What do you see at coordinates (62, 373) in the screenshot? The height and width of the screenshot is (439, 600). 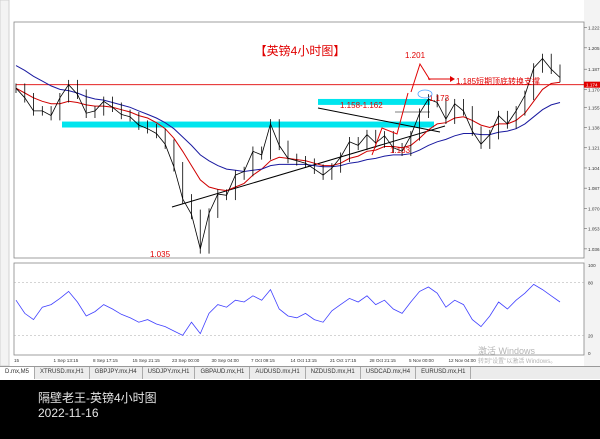 I see `symbol-tab: XTRUSD.mx,H1` at bounding box center [62, 373].